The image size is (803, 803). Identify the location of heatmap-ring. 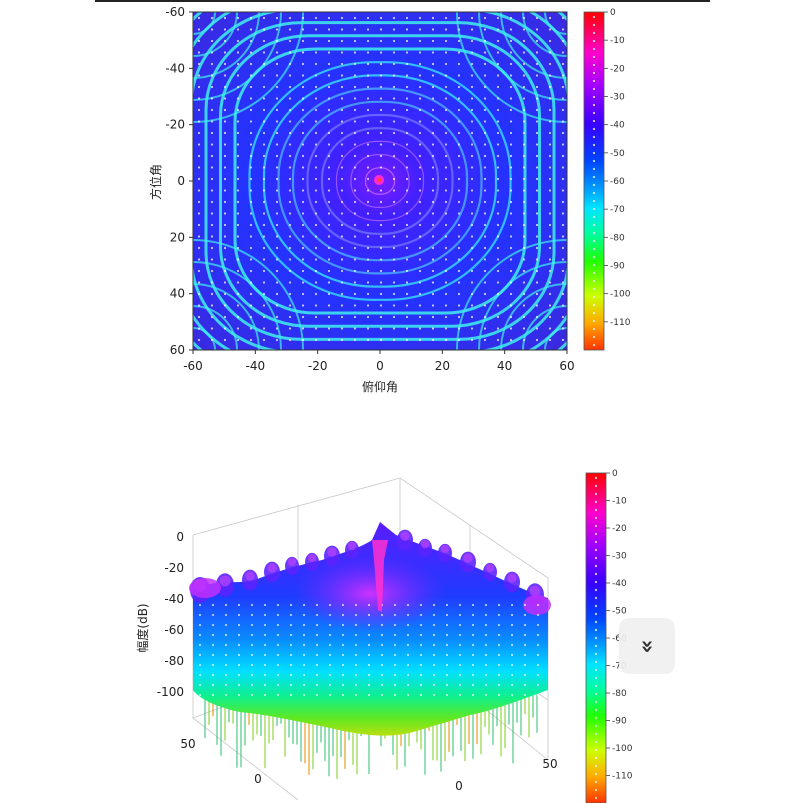
(380, 181).